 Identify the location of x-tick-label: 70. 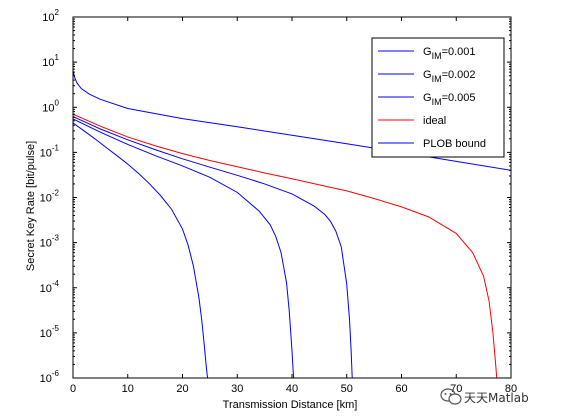
(456, 389).